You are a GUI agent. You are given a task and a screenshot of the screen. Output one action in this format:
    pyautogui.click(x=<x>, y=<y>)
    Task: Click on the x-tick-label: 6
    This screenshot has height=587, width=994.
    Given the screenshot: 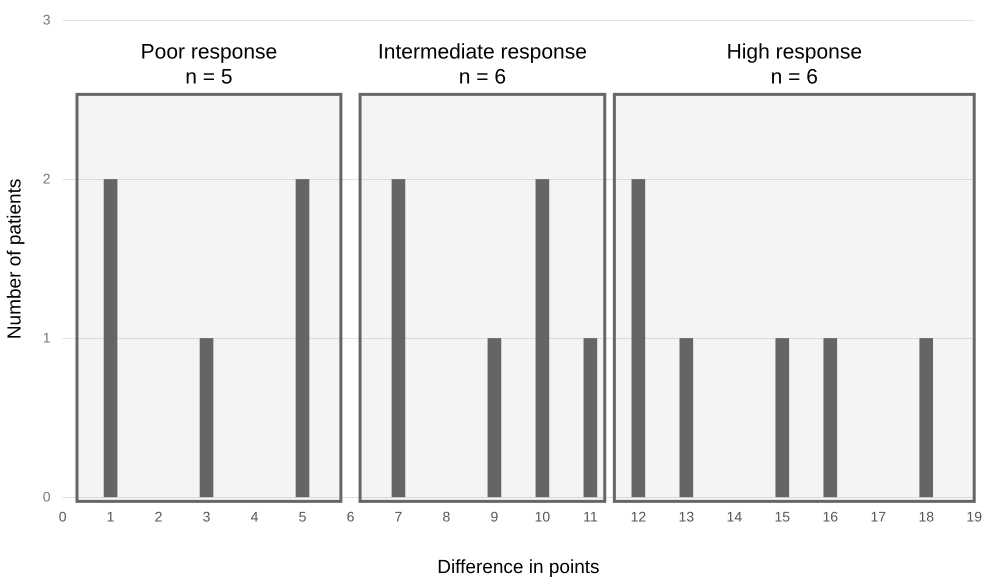 What is the action you would take?
    pyautogui.click(x=350, y=516)
    